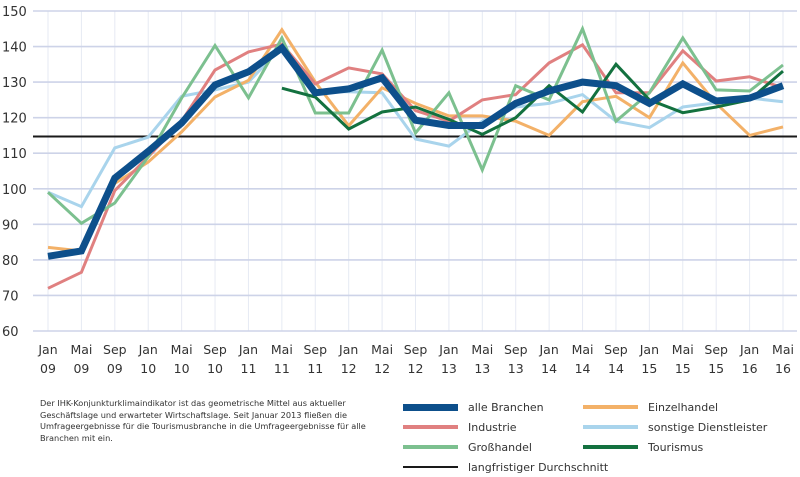 This screenshot has height=477, width=800. I want to click on legend-label: Tourismus, so click(675, 447).